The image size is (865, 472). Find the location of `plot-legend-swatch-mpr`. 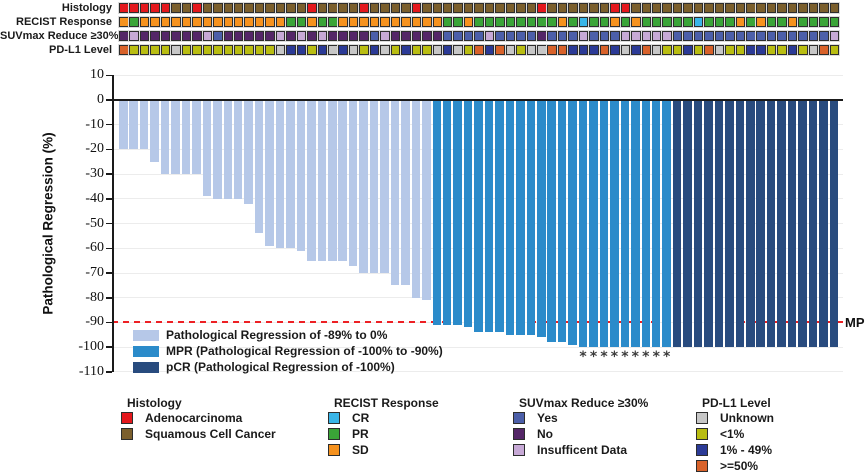

plot-legend-swatch-mpr is located at coordinates (146, 351).